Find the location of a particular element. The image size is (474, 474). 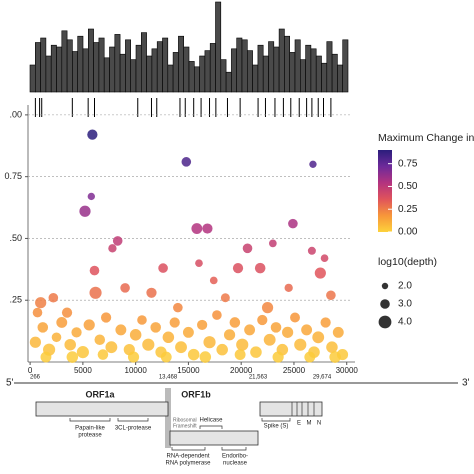

x-tick-label: 25000 is located at coordinates (294, 370).